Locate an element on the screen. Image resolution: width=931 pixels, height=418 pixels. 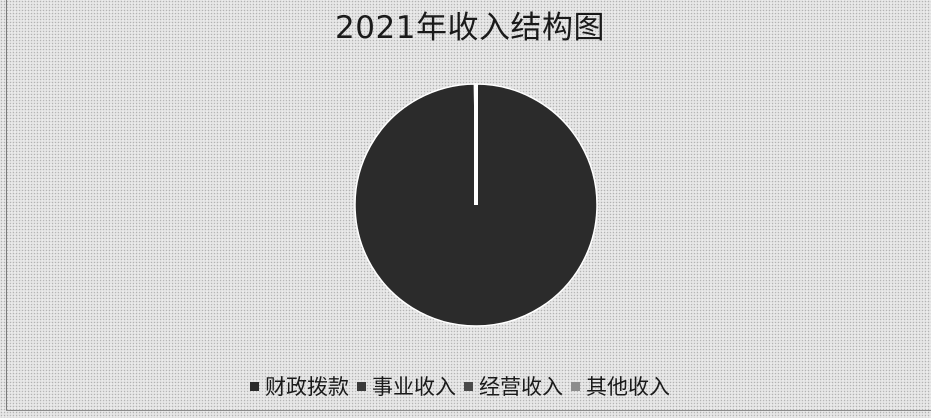
chart-title: 2021年收入结构图 is located at coordinates (470, 28).